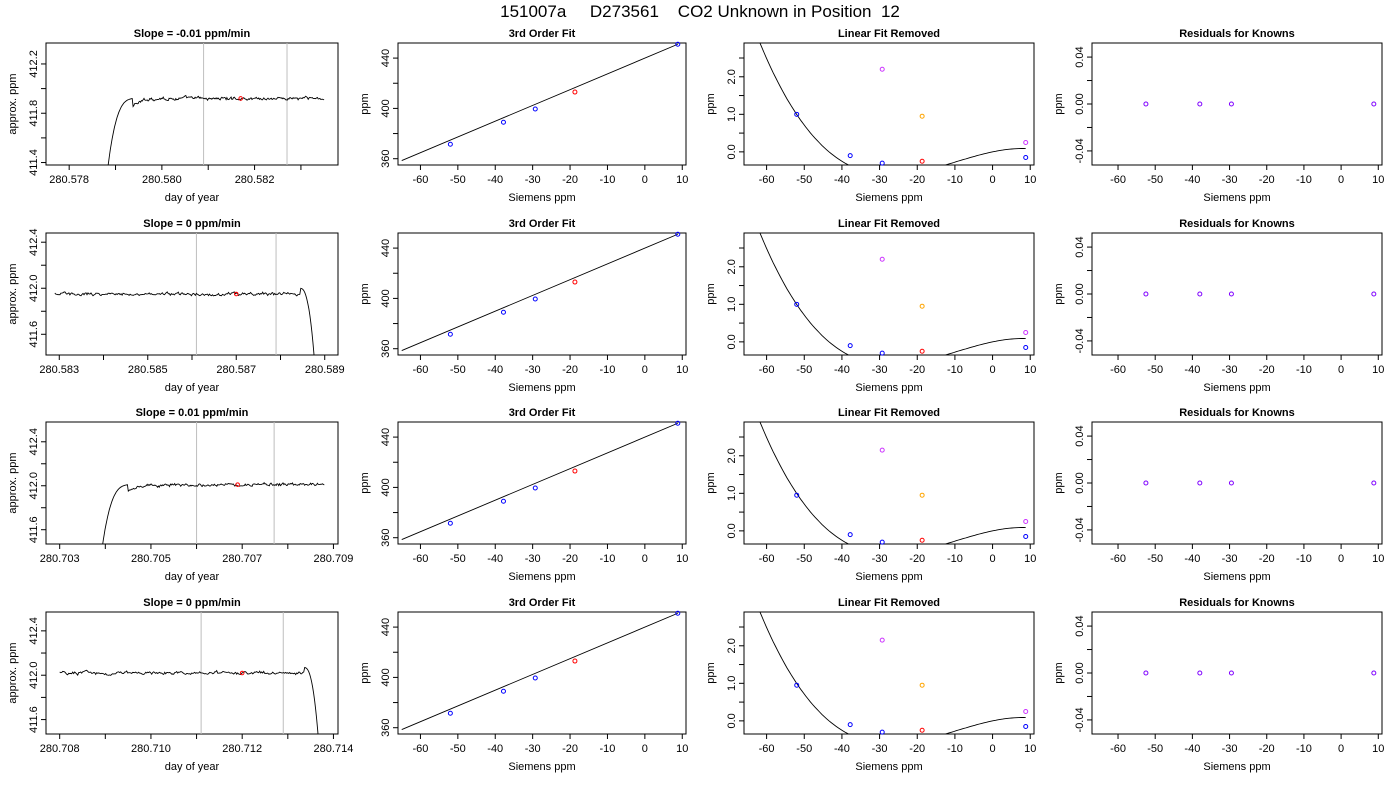 This screenshot has width=1400, height=800. What do you see at coordinates (34, 242) in the screenshot?
I see `y-tick-label: 412.4` at bounding box center [34, 242].